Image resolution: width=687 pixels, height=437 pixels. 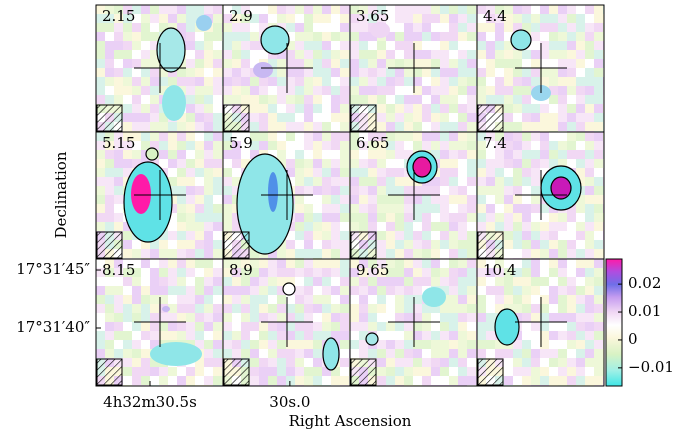 I want to click on channel-label: 7.4, so click(x=495, y=143).